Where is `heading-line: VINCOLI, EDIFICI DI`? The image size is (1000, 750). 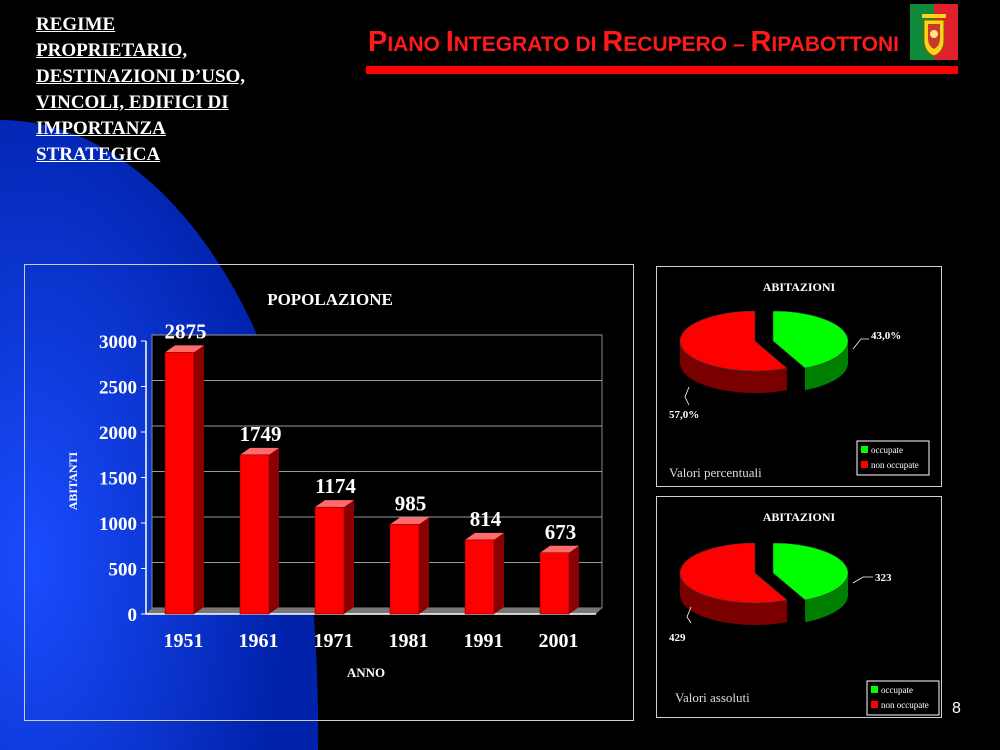 heading-line: VINCOLI, EDIFICI DI is located at coordinates (132, 102).